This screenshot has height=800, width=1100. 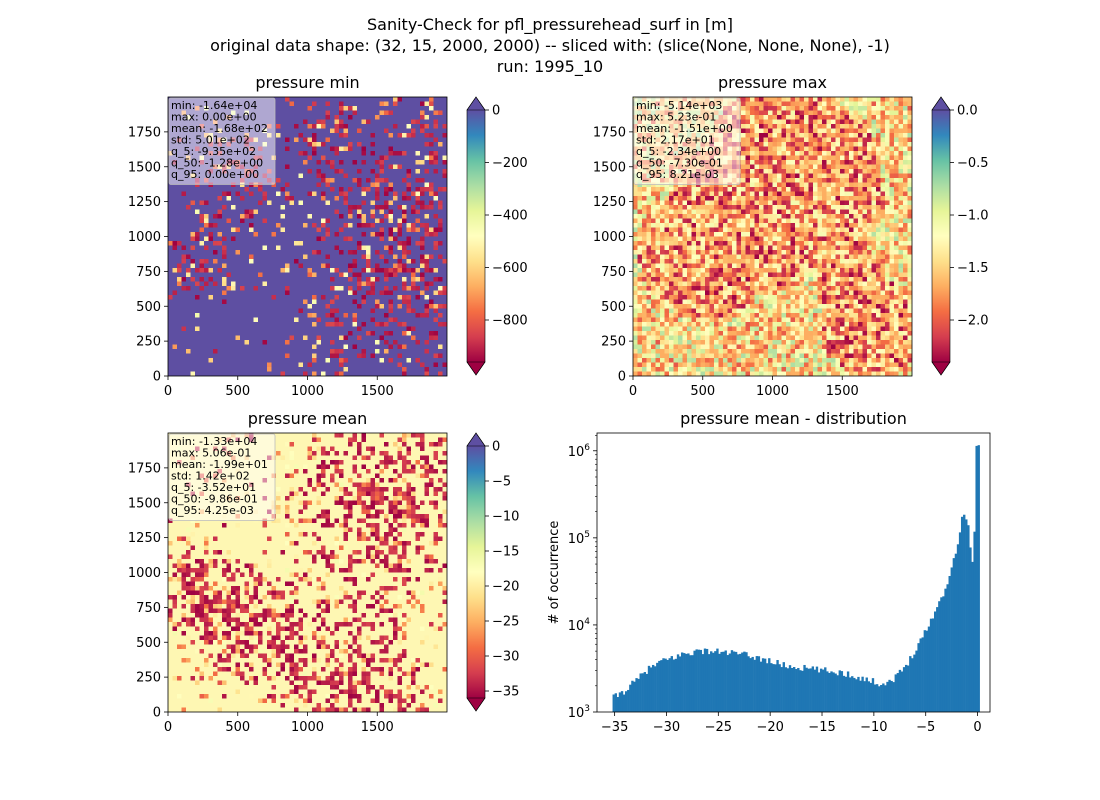 I want to click on colorbar-tick-label: −2.0, so click(x=973, y=321).